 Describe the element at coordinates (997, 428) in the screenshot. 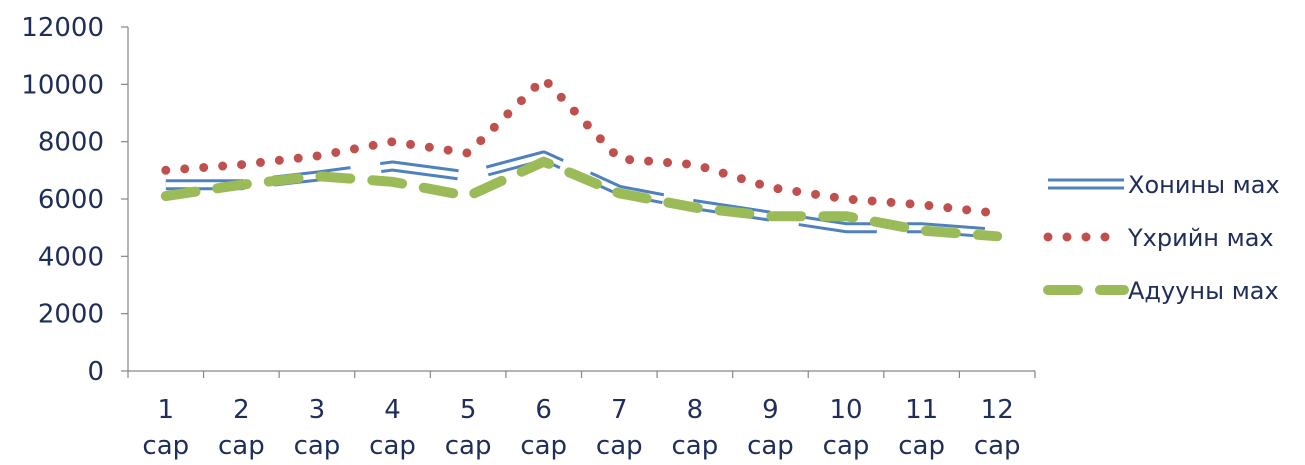

I see `x-tick-label: 12 сар` at that location.